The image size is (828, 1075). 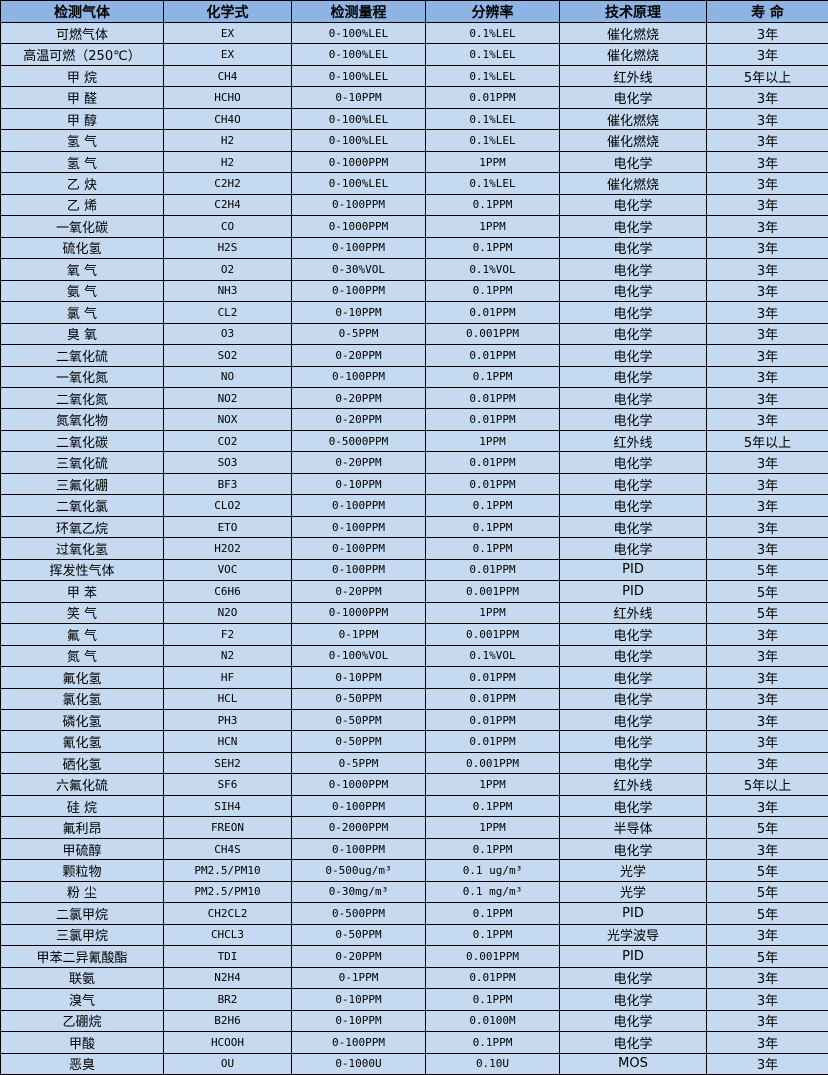 I want to click on cell-formula: H2S, so click(x=228, y=247).